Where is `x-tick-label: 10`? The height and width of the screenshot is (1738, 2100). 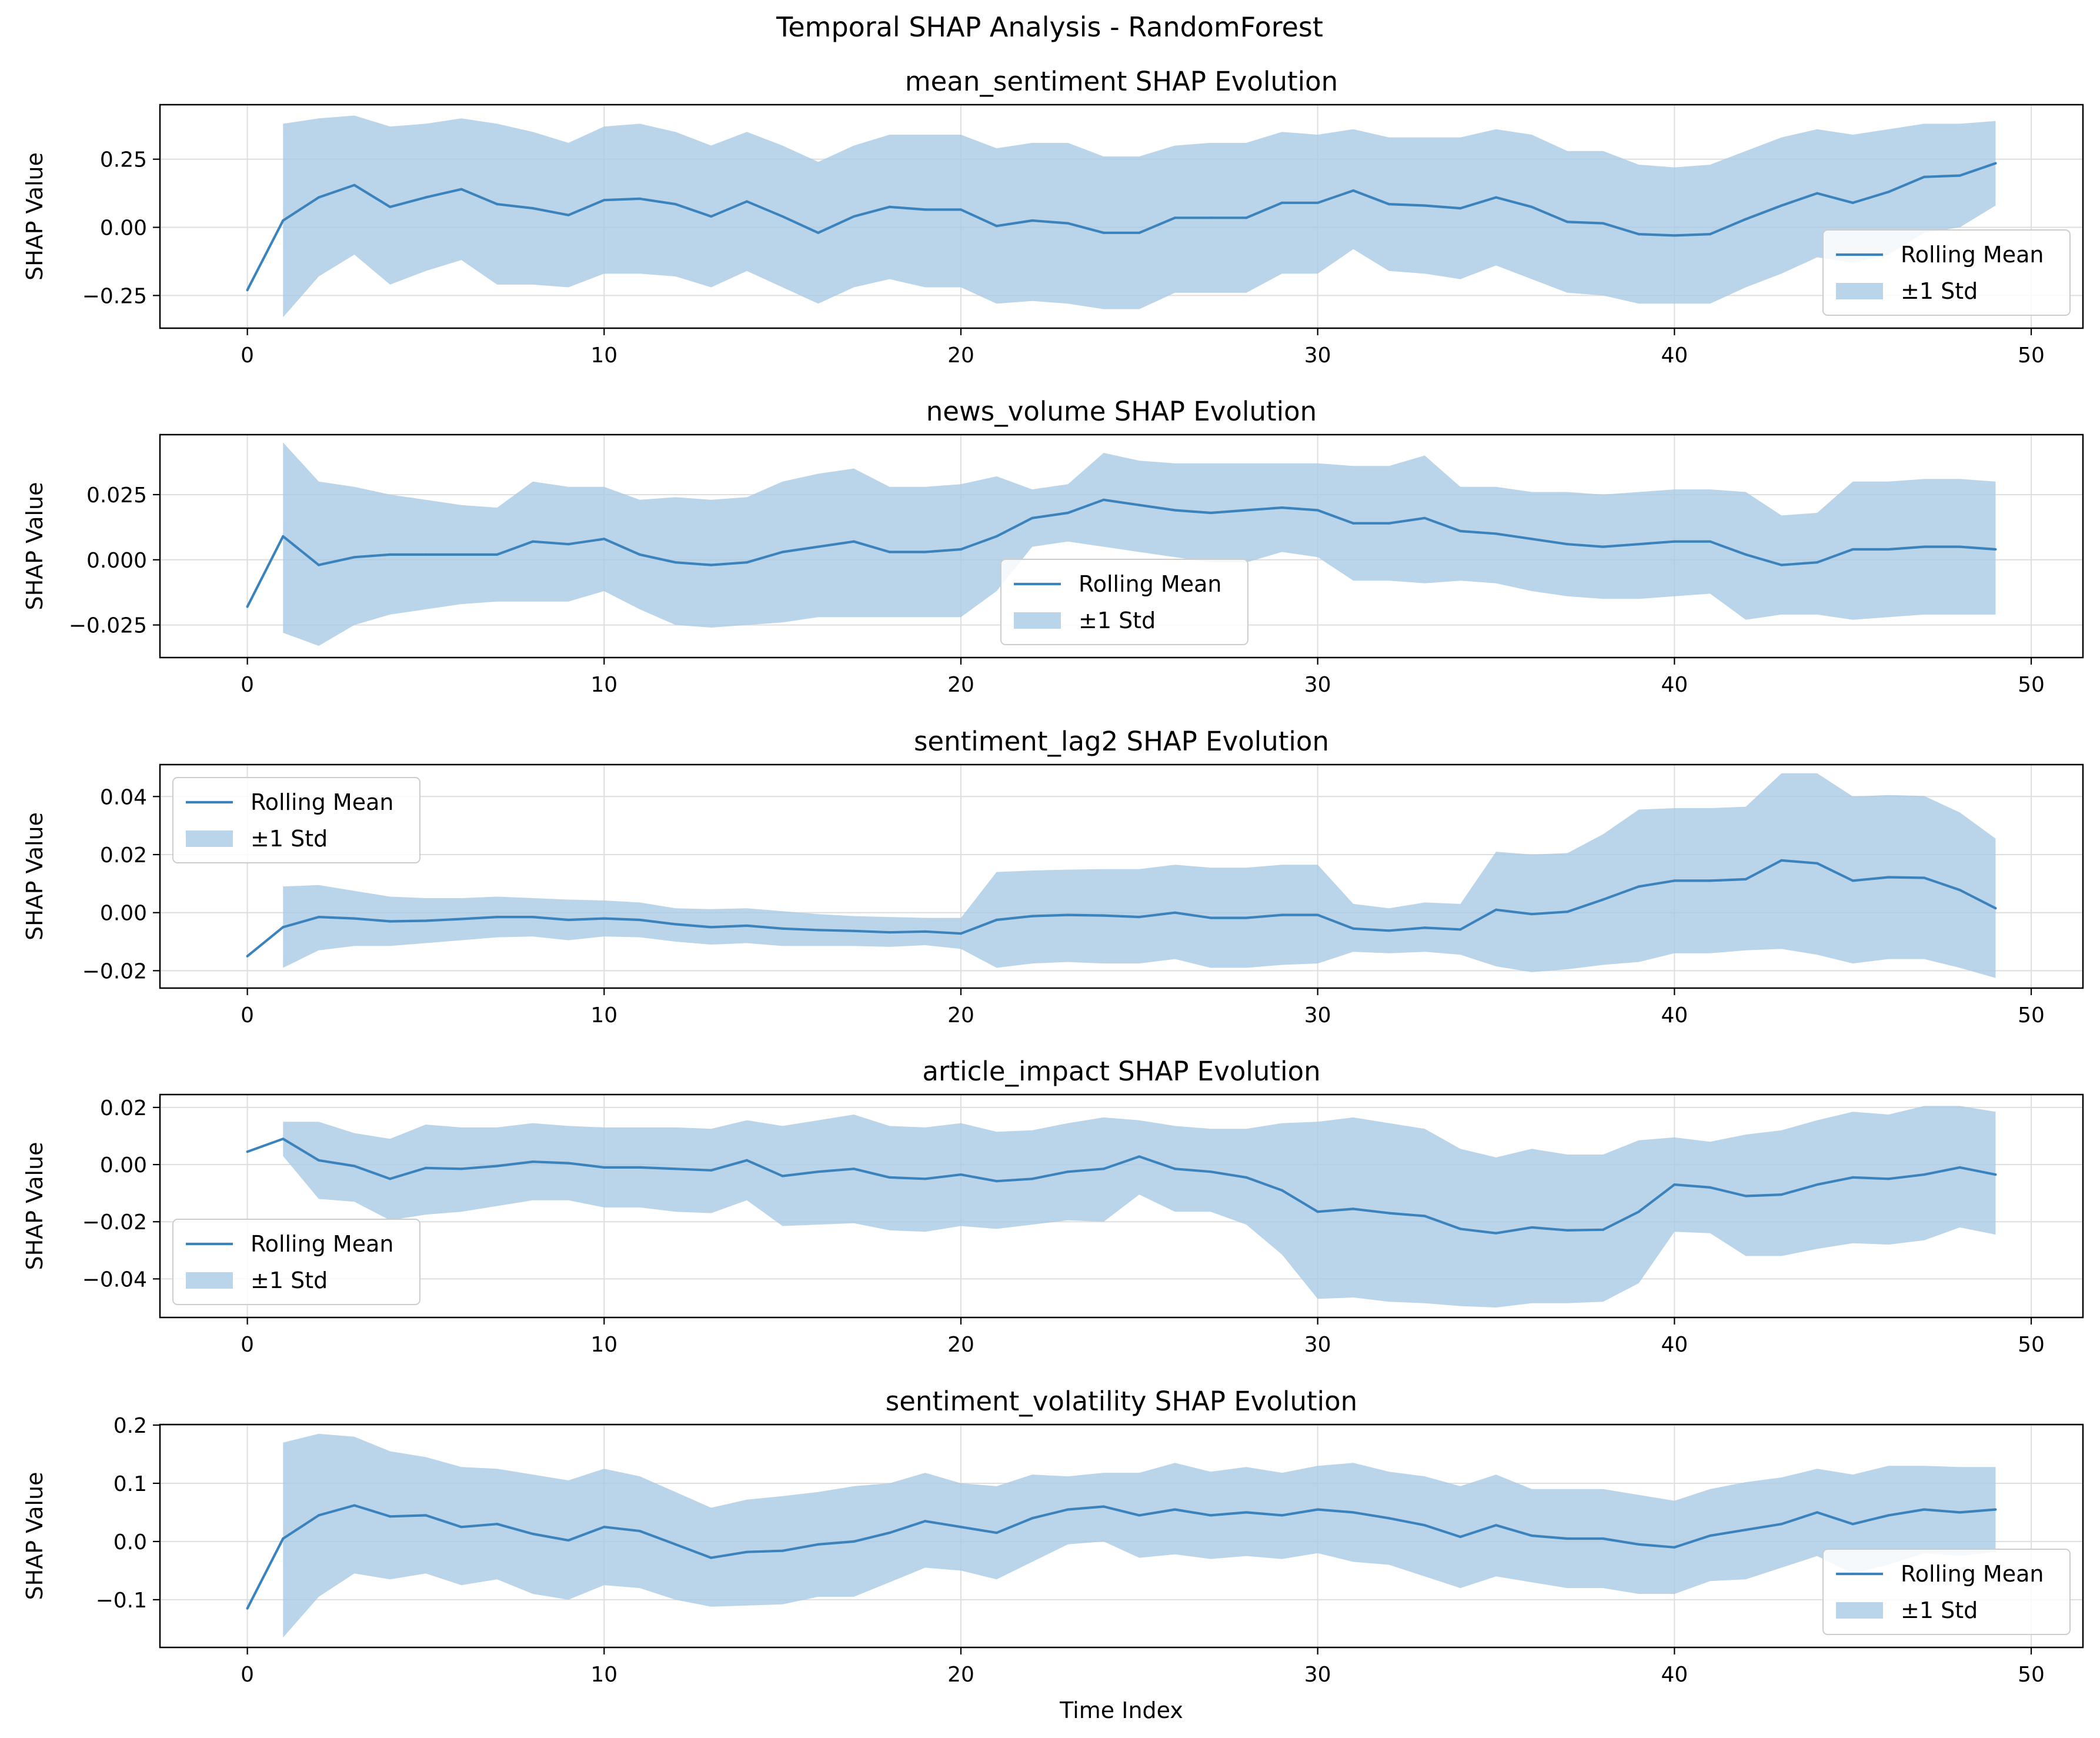
x-tick-label: 10 is located at coordinates (603, 1015).